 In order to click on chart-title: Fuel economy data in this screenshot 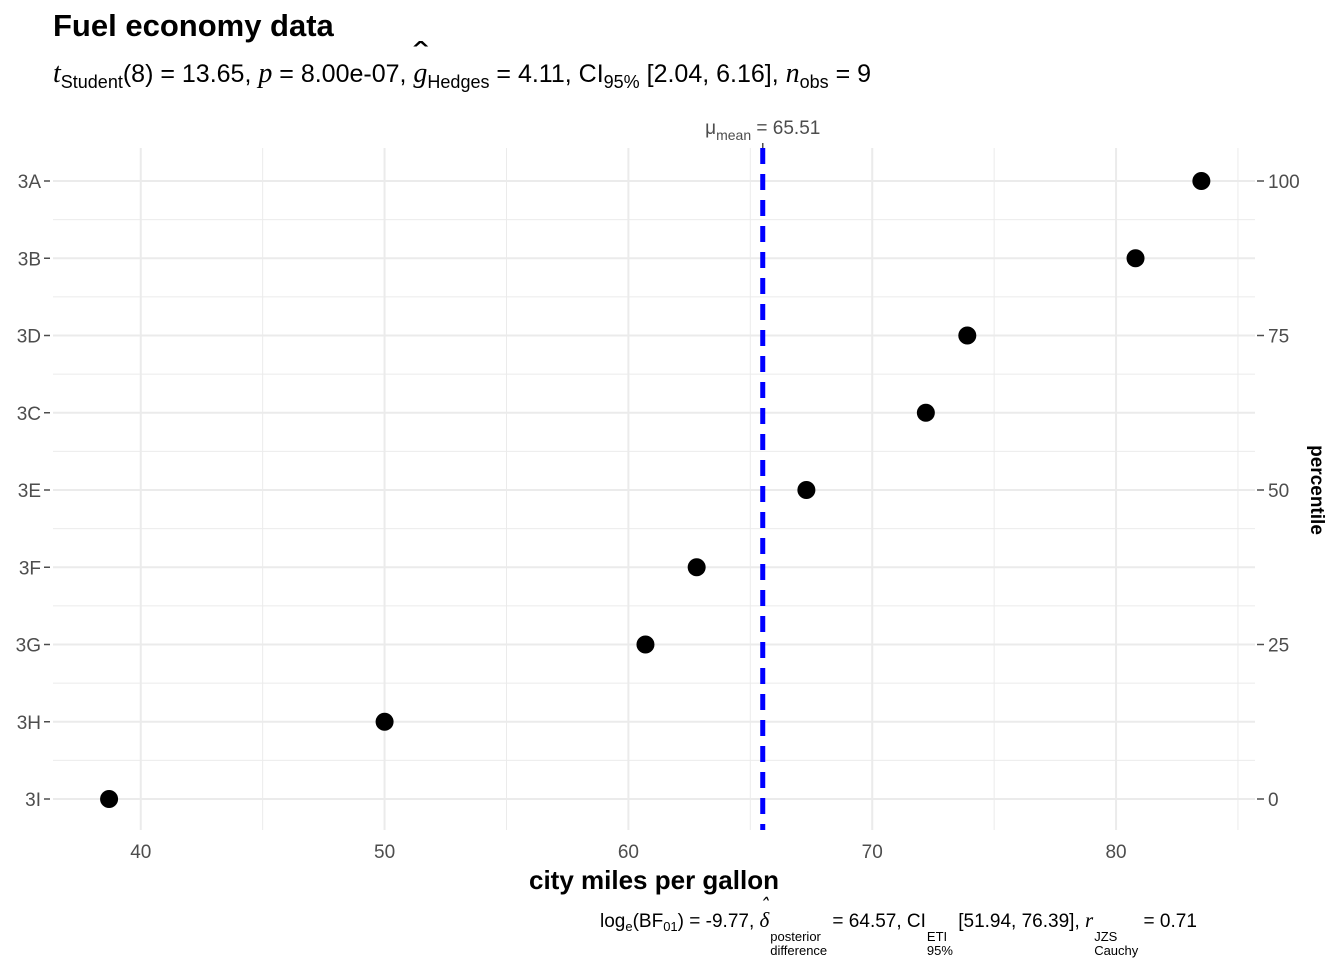, I will do `click(193, 25)`.